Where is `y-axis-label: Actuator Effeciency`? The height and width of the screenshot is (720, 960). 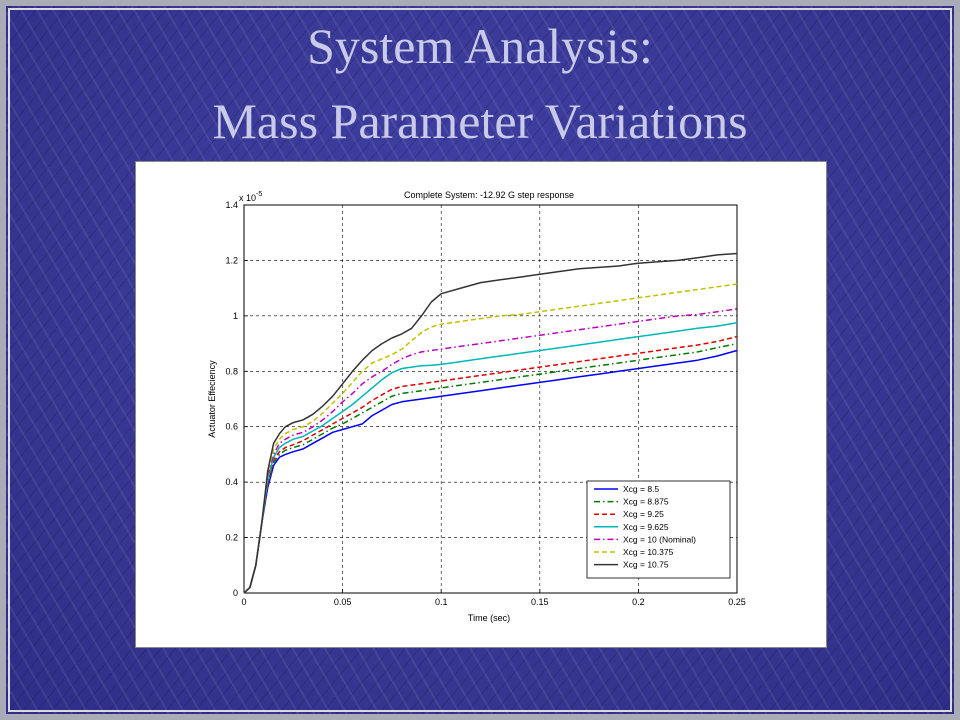
y-axis-label: Actuator Effeciency is located at coordinates (212, 399).